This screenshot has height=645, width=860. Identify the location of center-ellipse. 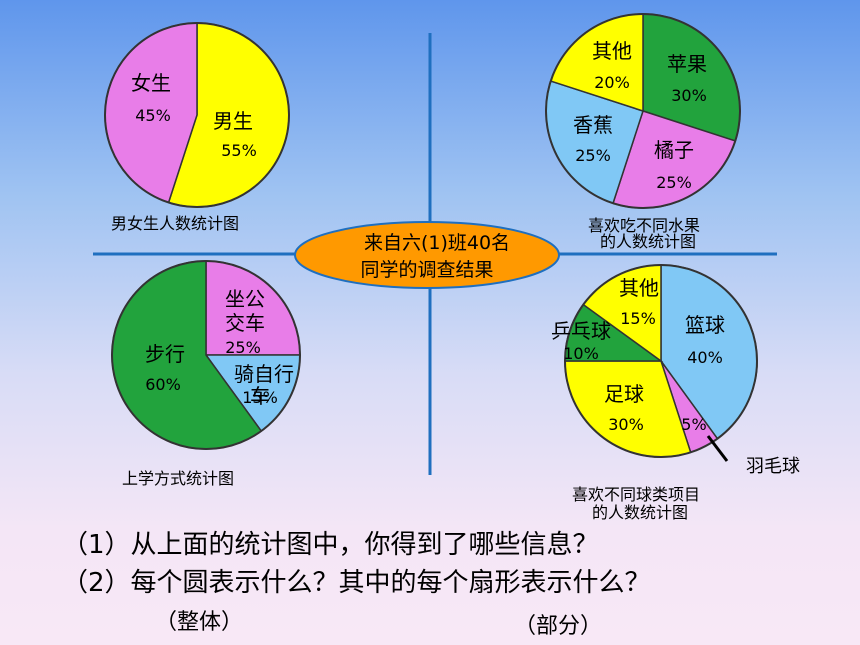
(427, 255).